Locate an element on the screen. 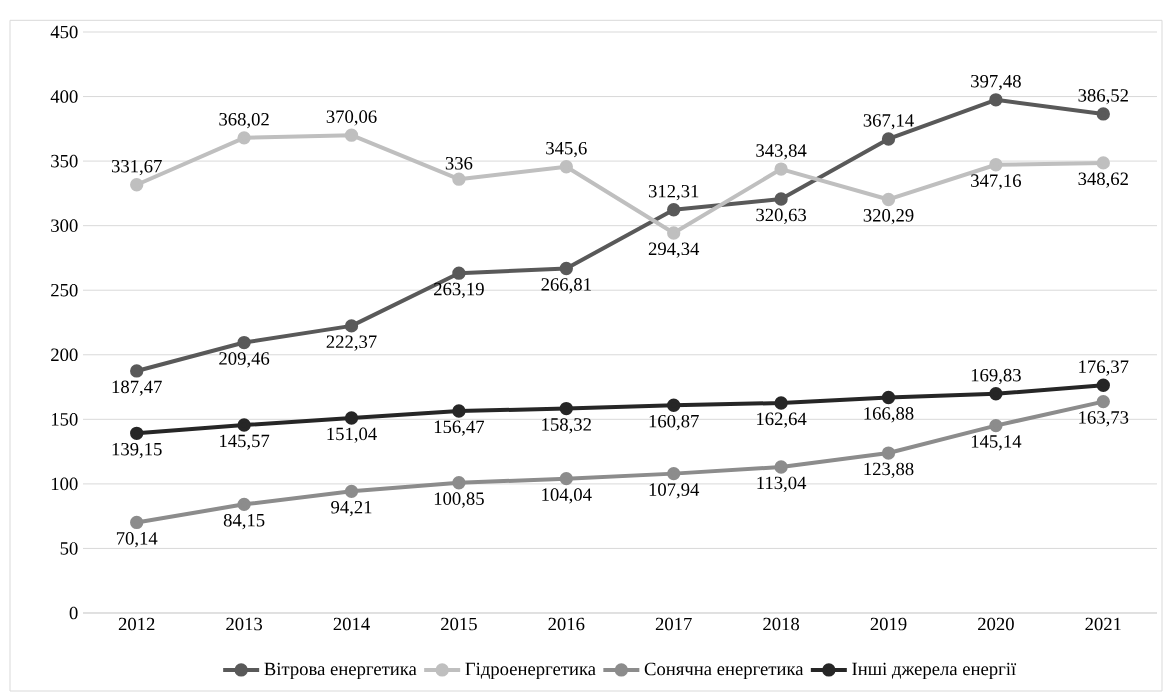  x-tick-label: 2017 is located at coordinates (673, 624).